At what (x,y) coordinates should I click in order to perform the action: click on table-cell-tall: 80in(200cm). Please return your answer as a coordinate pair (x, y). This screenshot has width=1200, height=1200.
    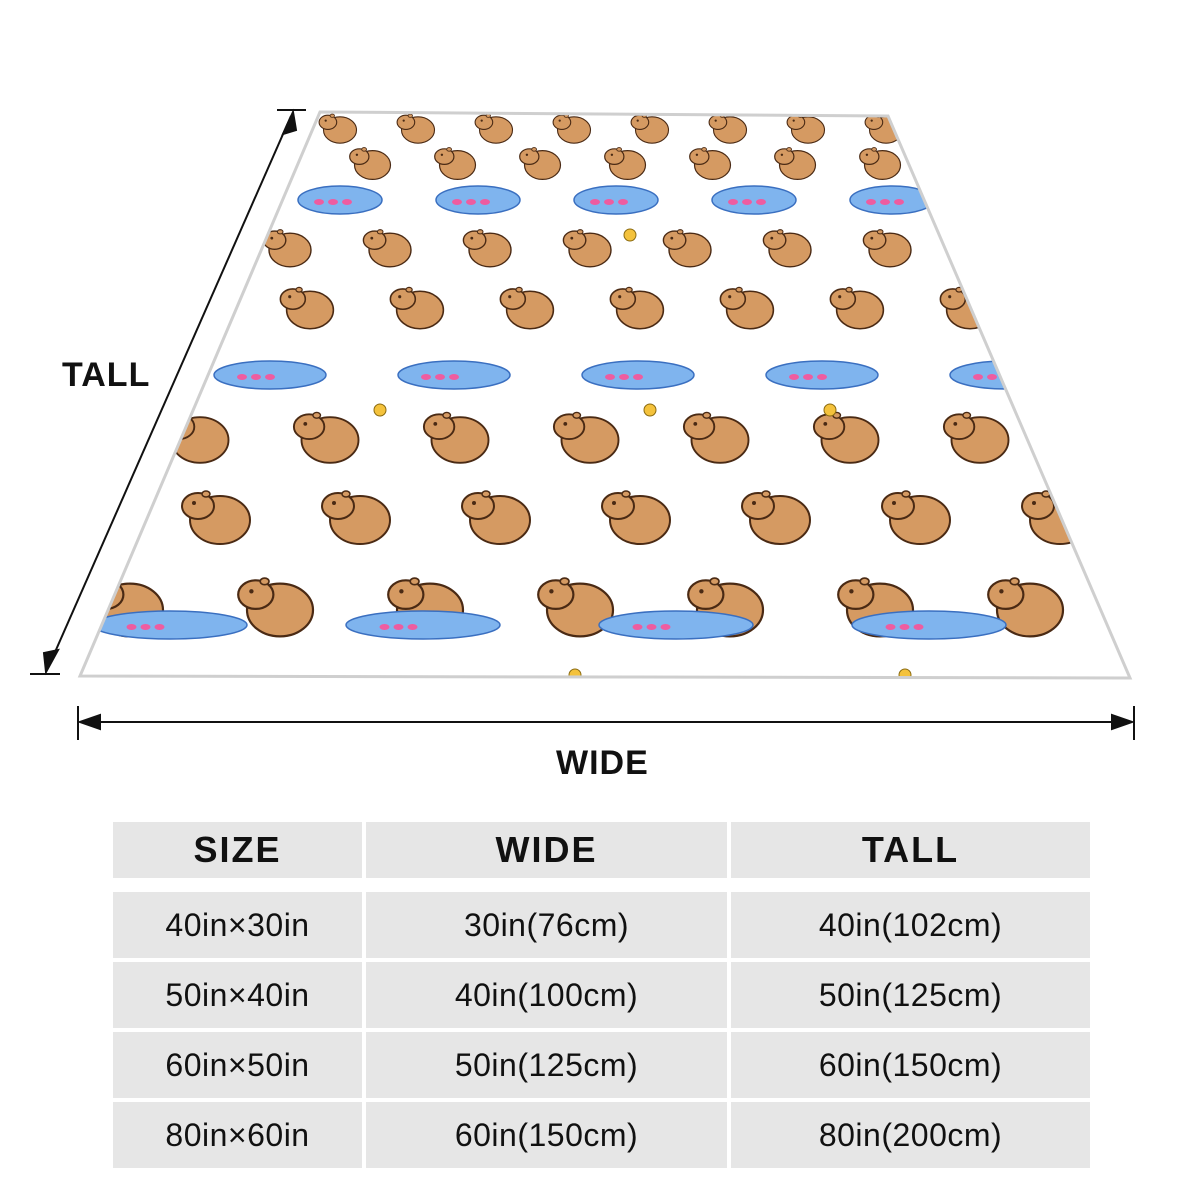
    Looking at the image, I should click on (910, 1135).